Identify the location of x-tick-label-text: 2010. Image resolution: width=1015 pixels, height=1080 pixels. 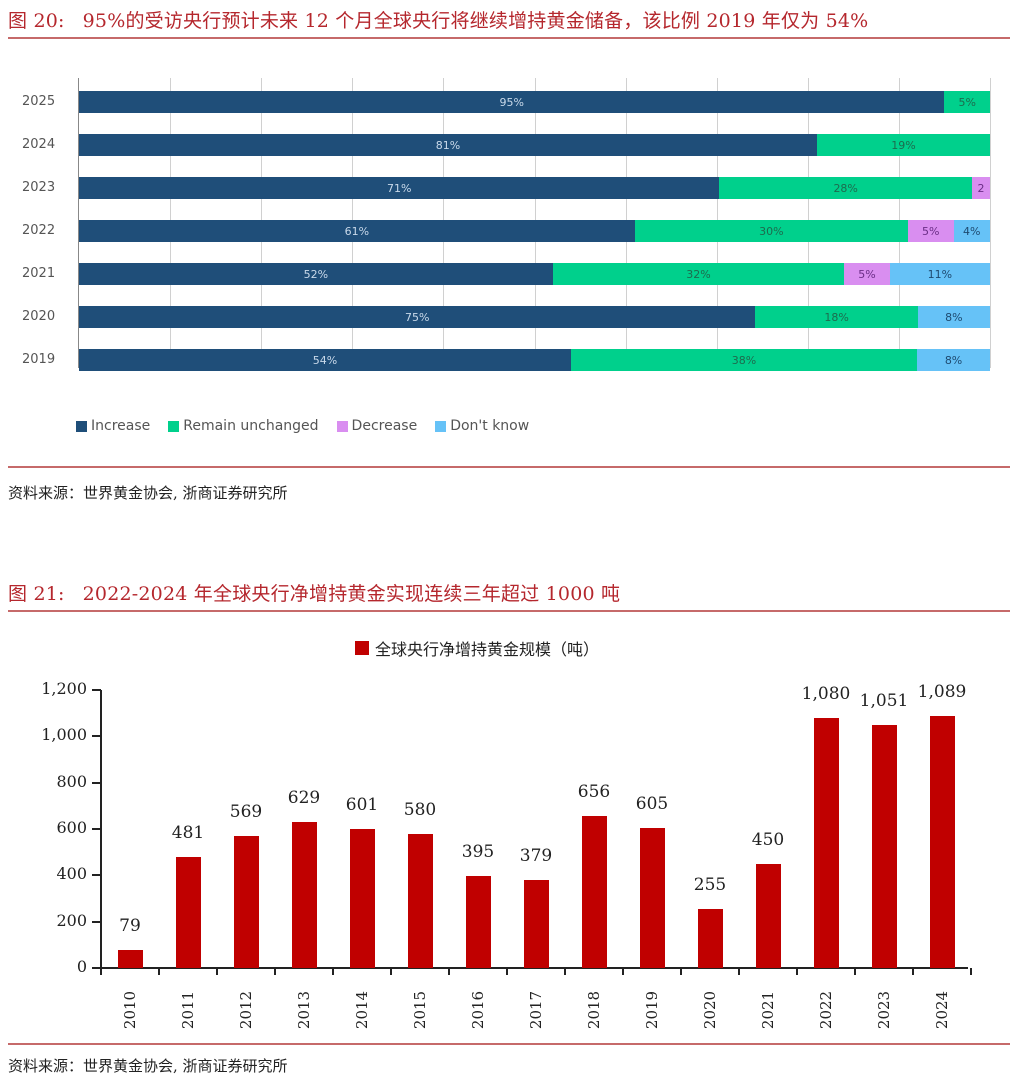
(130, 1010).